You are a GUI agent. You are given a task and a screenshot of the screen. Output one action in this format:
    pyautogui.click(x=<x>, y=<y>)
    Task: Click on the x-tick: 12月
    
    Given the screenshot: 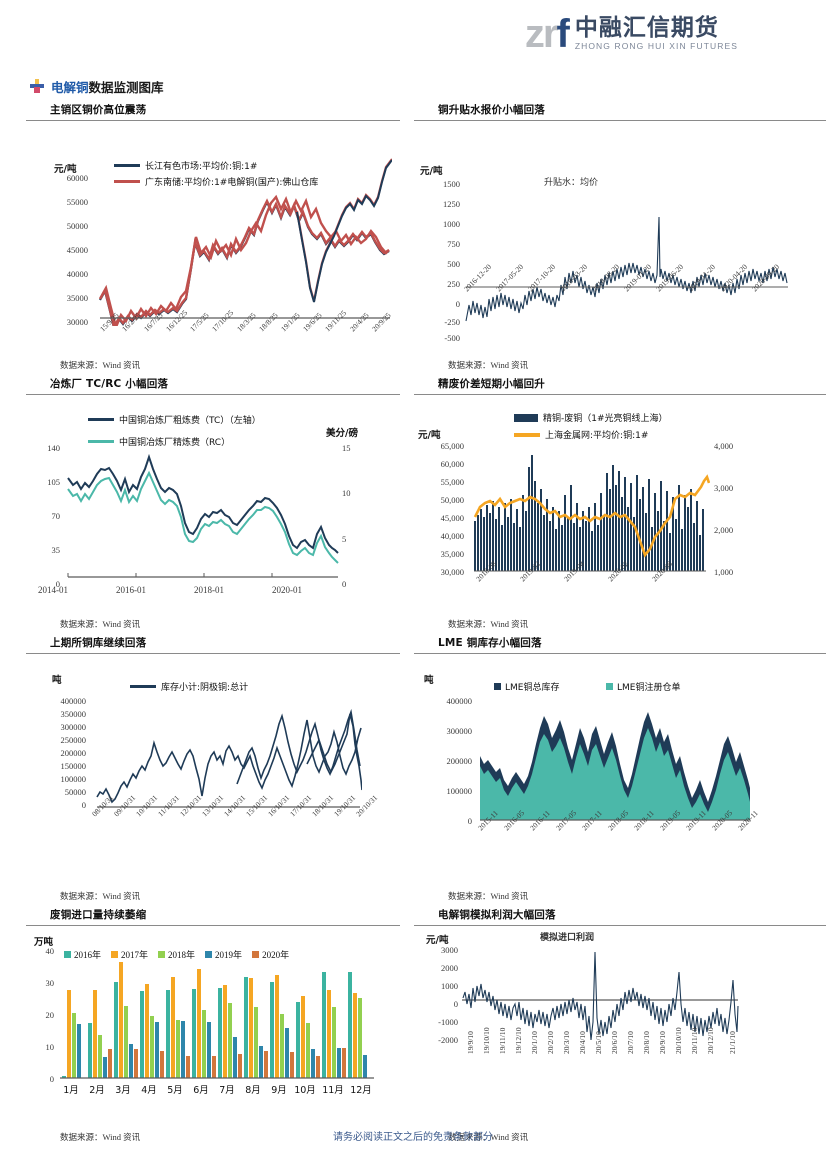 What is the action you would take?
    pyautogui.click(x=361, y=1090)
    